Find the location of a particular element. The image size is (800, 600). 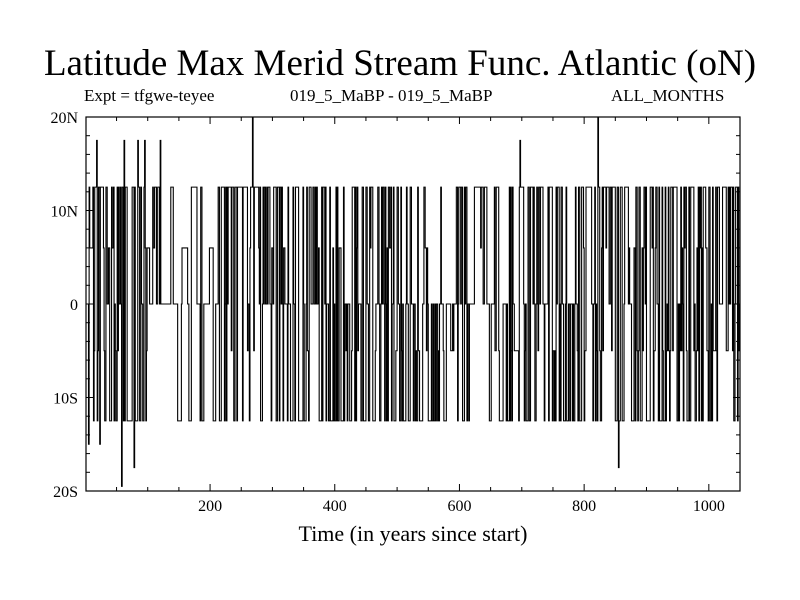

y-tick-label: 10S is located at coordinates (65, 399).